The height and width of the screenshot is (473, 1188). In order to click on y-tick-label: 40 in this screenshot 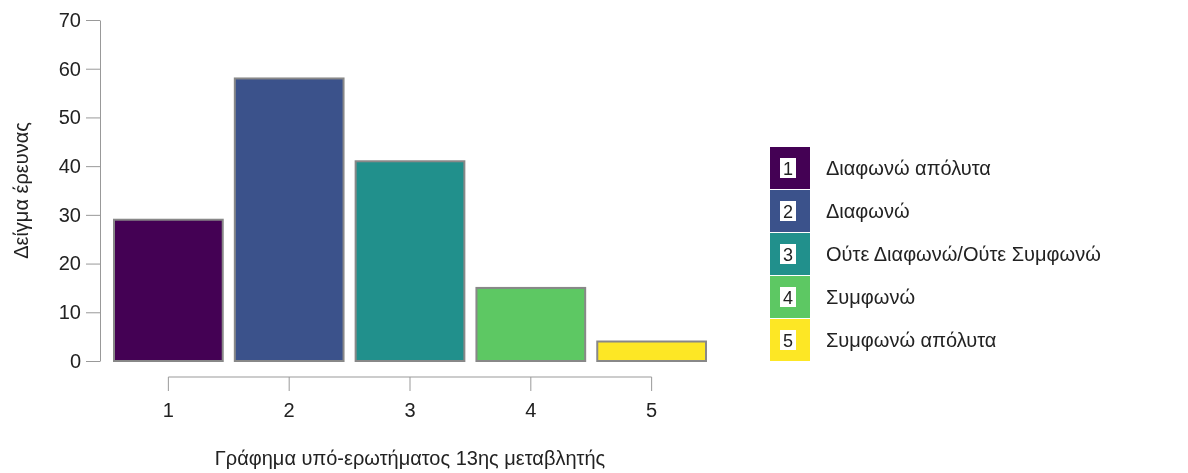, I will do `click(69, 166)`.